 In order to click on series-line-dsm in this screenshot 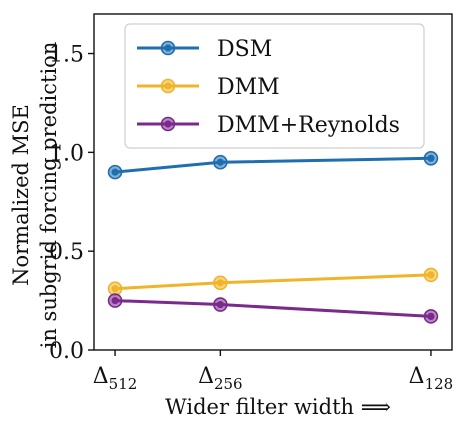, I will do `click(272, 165)`.